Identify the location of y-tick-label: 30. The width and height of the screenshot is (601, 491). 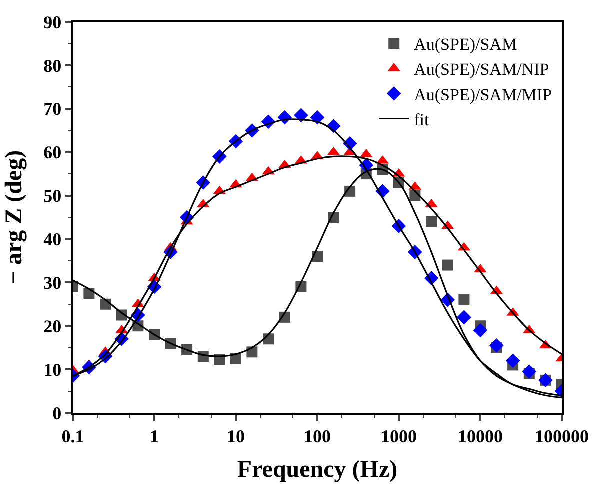
(53, 282).